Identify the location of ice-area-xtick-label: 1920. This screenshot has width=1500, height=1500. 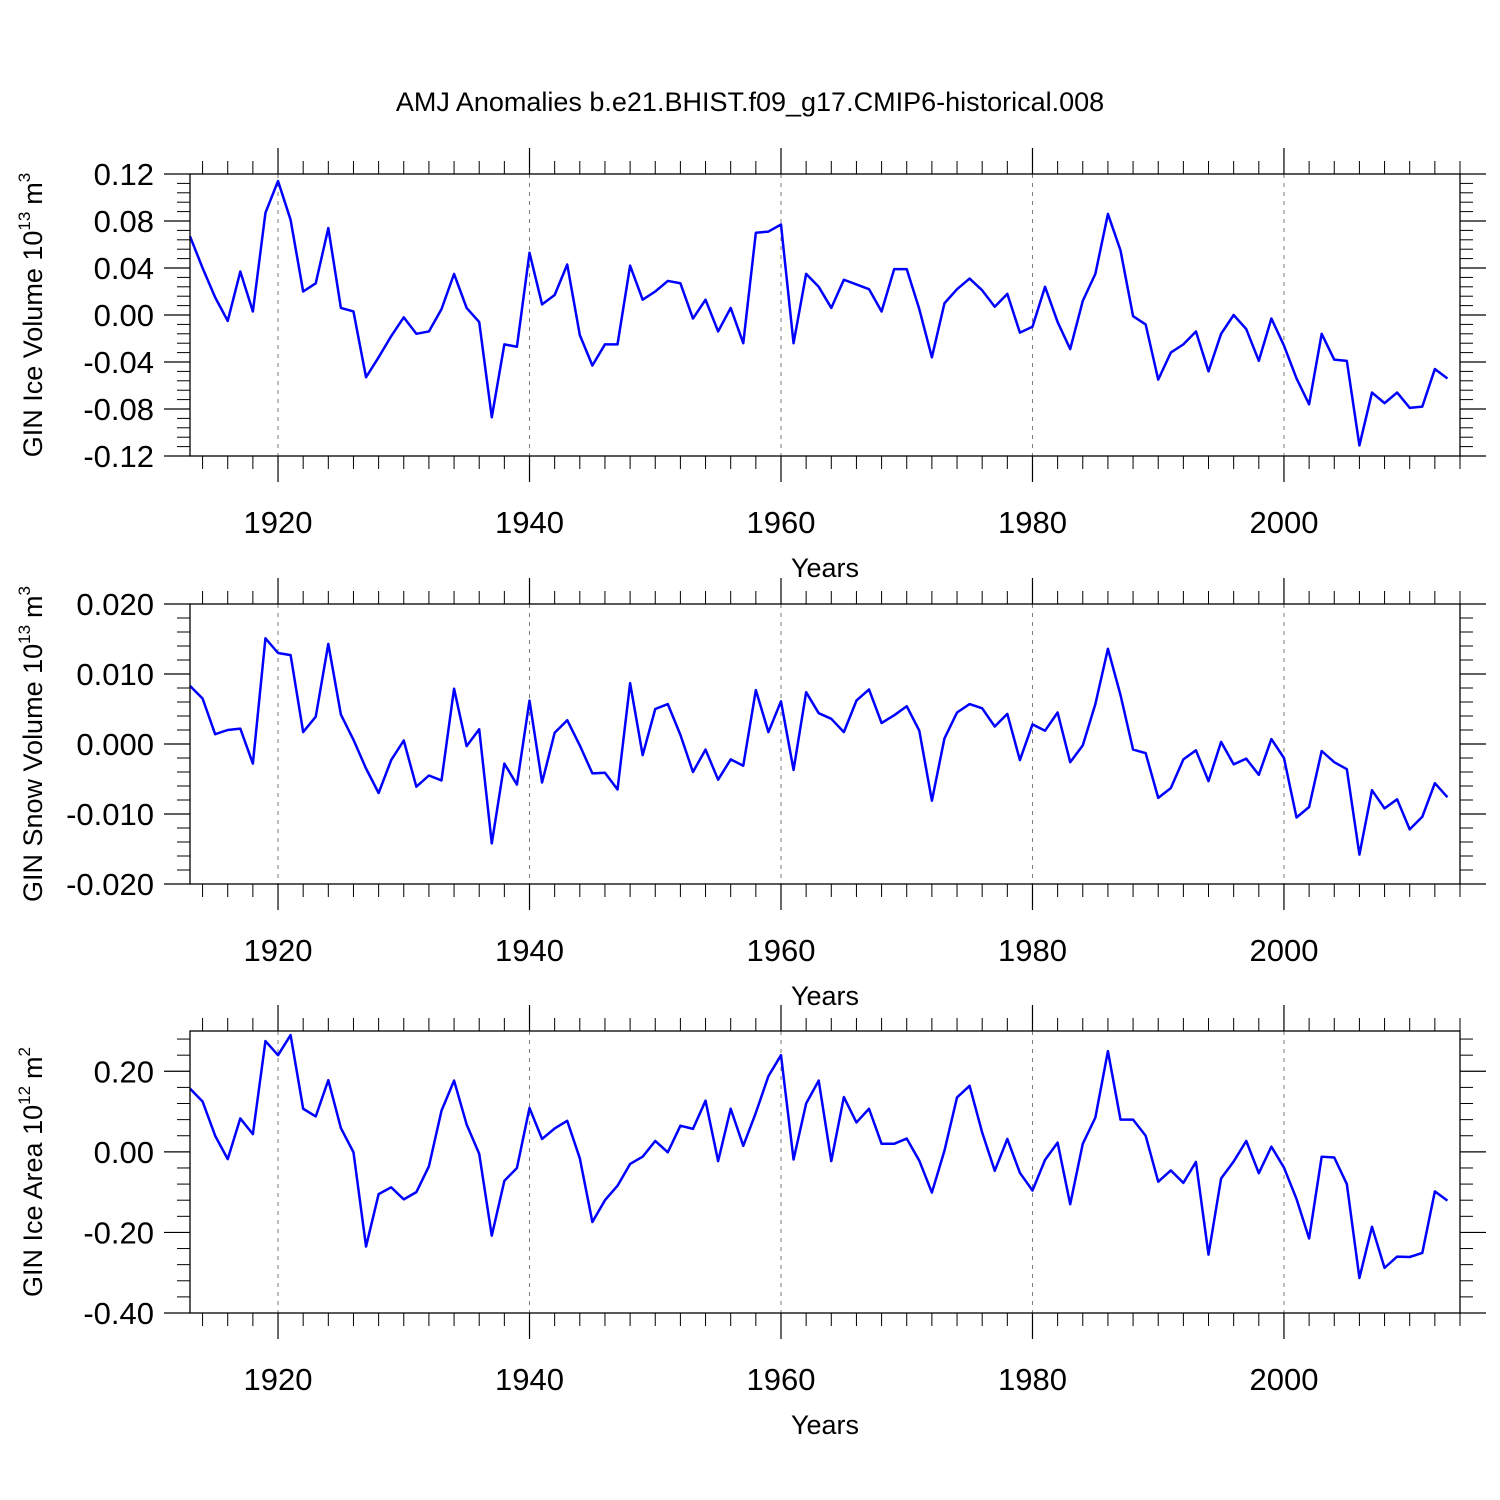
(278, 1379).